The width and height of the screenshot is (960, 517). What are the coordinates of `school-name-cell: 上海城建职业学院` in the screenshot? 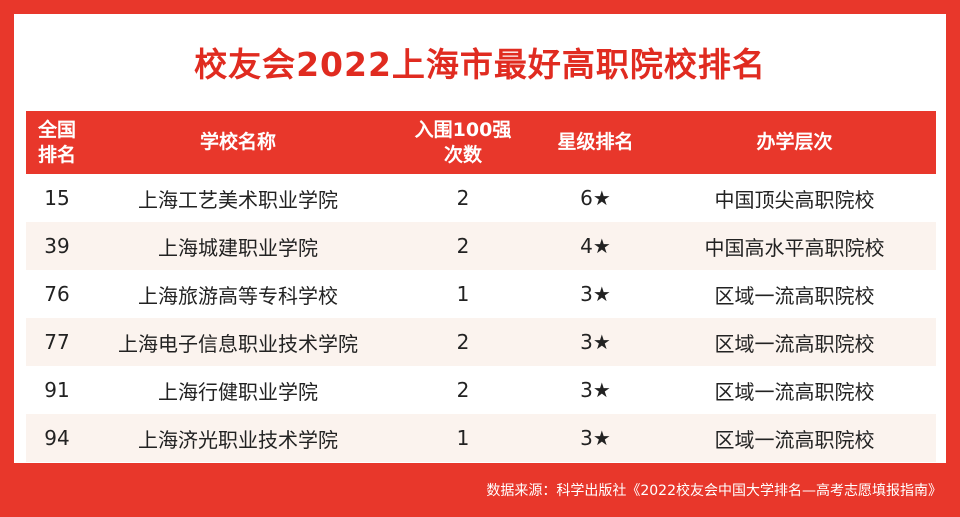 It's located at (238, 247).